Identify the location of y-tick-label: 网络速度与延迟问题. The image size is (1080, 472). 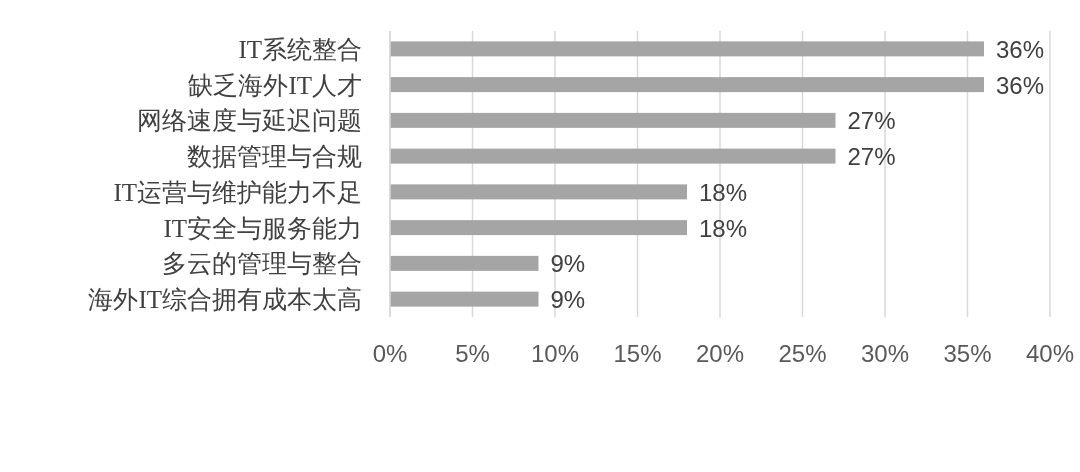
(249, 121).